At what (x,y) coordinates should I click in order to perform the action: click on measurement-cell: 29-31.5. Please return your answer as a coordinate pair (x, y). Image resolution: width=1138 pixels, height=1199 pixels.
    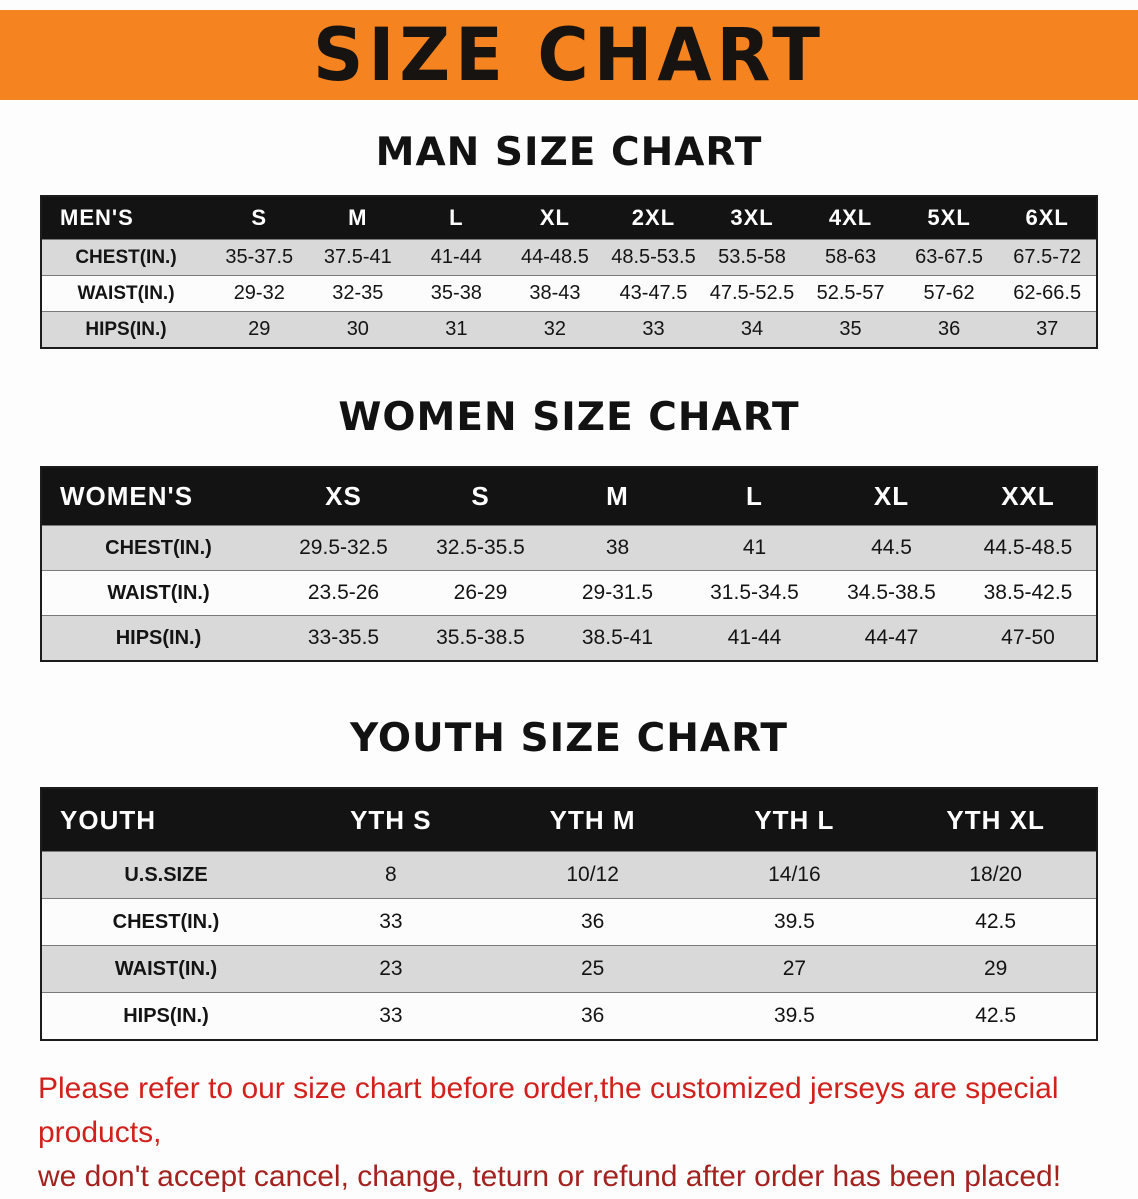
    Looking at the image, I should click on (617, 593).